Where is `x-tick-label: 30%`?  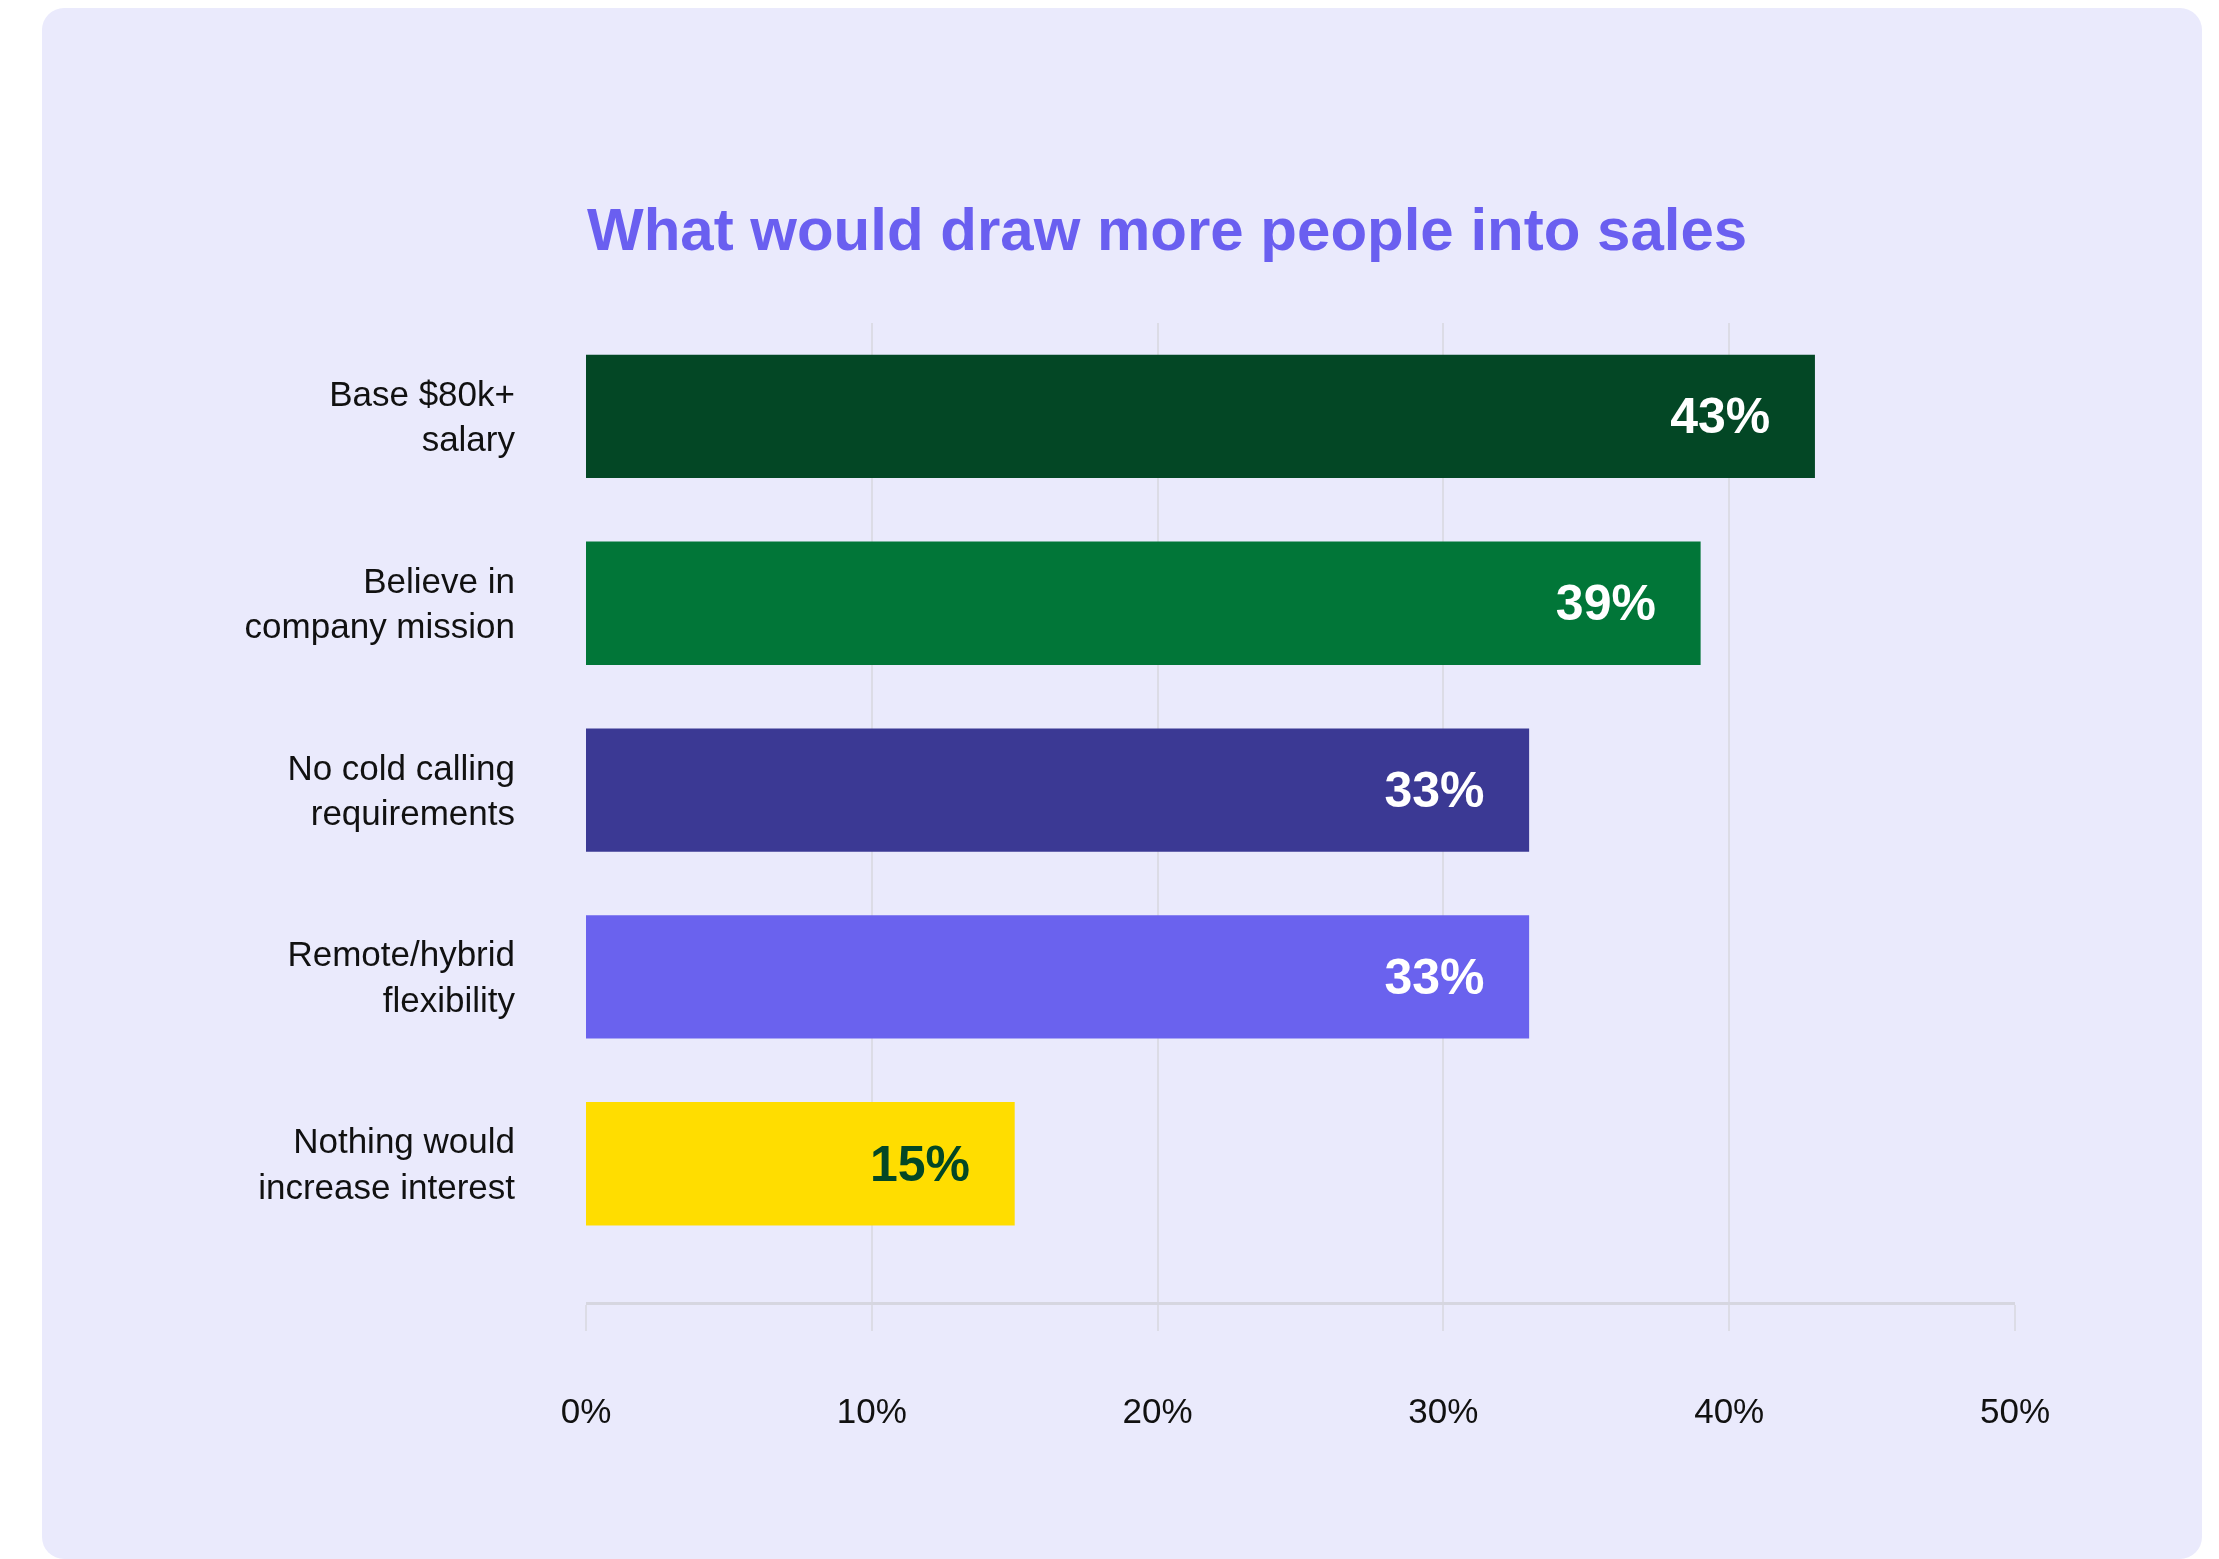
x-tick-label: 30% is located at coordinates (1443, 1410).